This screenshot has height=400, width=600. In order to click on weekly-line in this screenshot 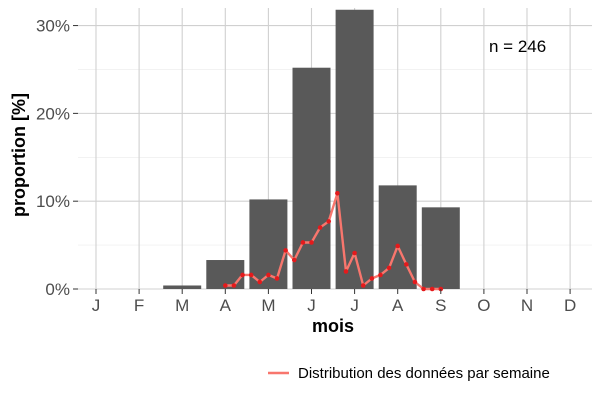, I will do `click(333, 241)`.